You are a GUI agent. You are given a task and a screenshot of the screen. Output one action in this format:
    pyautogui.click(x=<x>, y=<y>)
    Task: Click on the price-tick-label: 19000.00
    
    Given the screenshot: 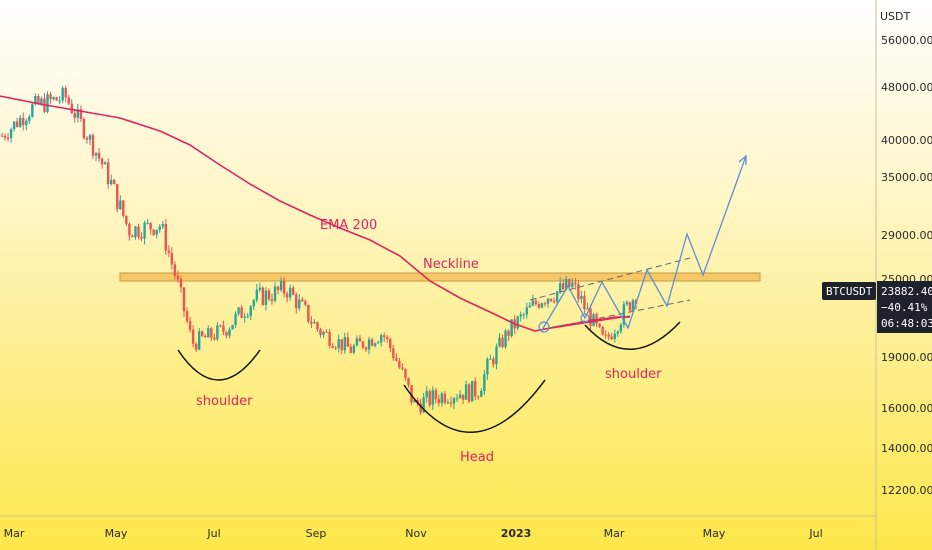 What is the action you would take?
    pyautogui.click(x=906, y=357)
    